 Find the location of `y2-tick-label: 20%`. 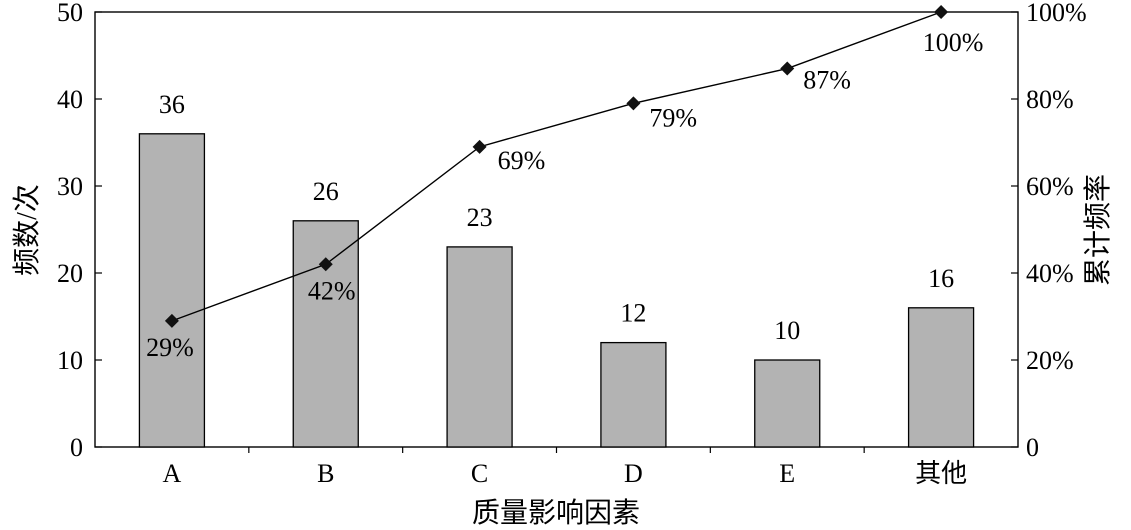

y2-tick-label: 20% is located at coordinates (1050, 360).